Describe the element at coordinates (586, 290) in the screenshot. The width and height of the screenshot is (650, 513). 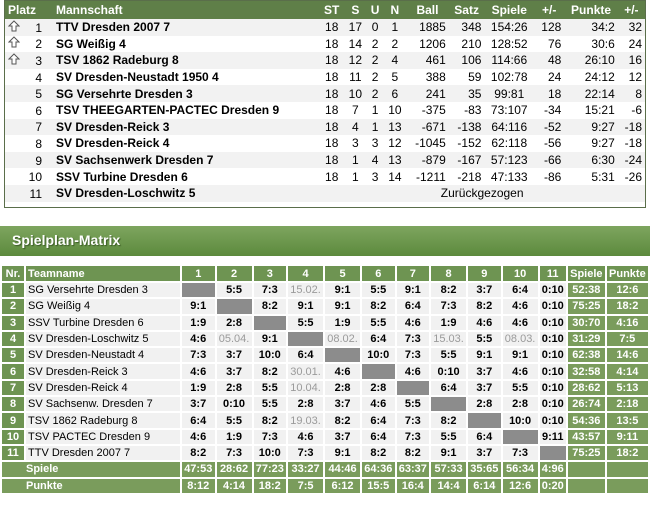
I see `row-spiele-total: 52:38` at that location.